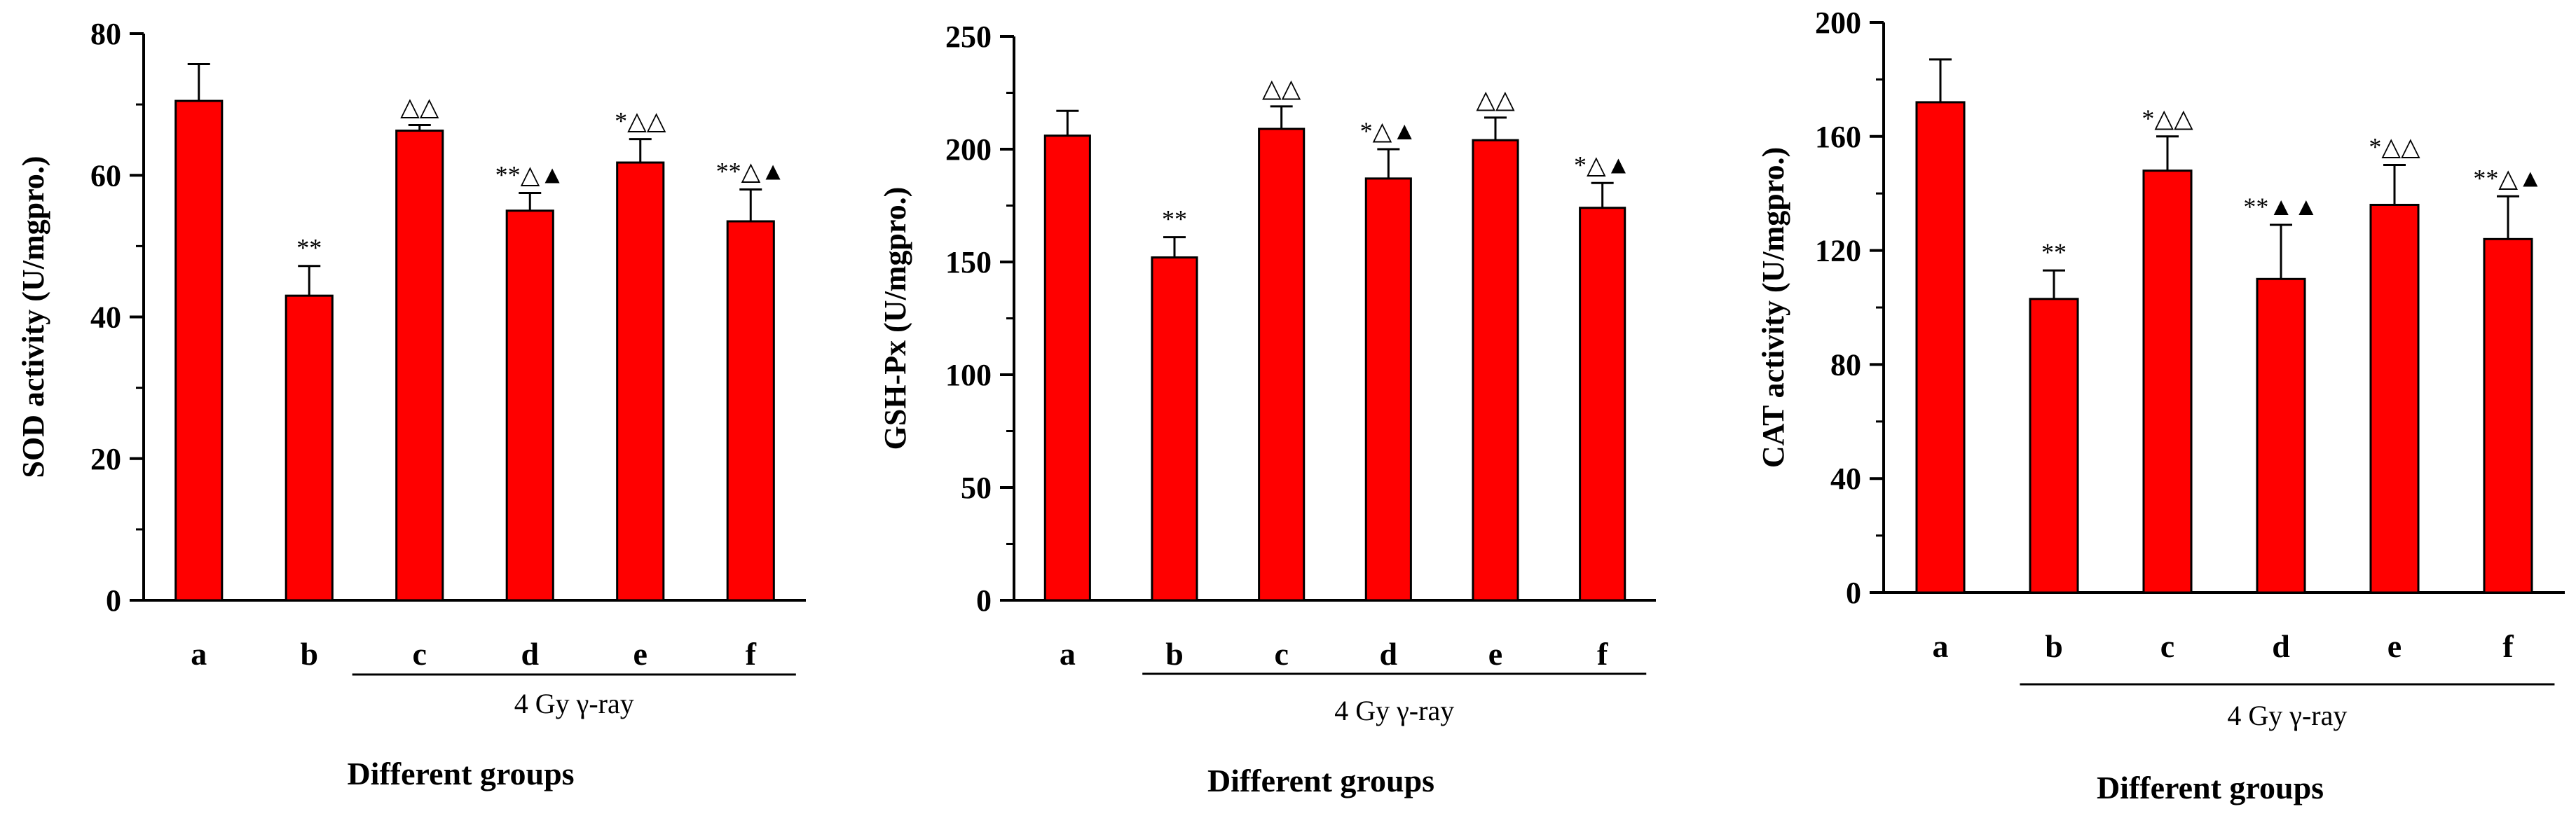 The image size is (2576, 830). What do you see at coordinates (895, 318) in the screenshot?
I see `y-axis-title: GSH-Px (U/mgpro.)` at bounding box center [895, 318].